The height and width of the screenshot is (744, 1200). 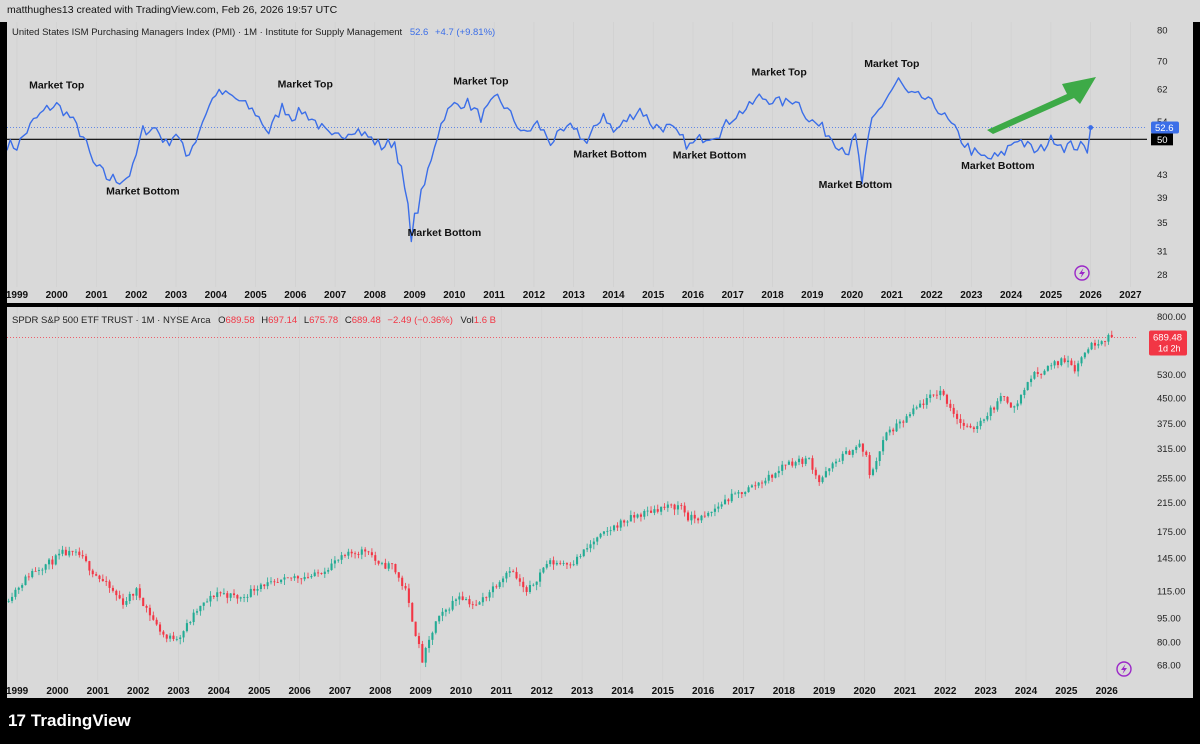 I want to click on pmi-y-tick: 43, so click(x=1162, y=175).